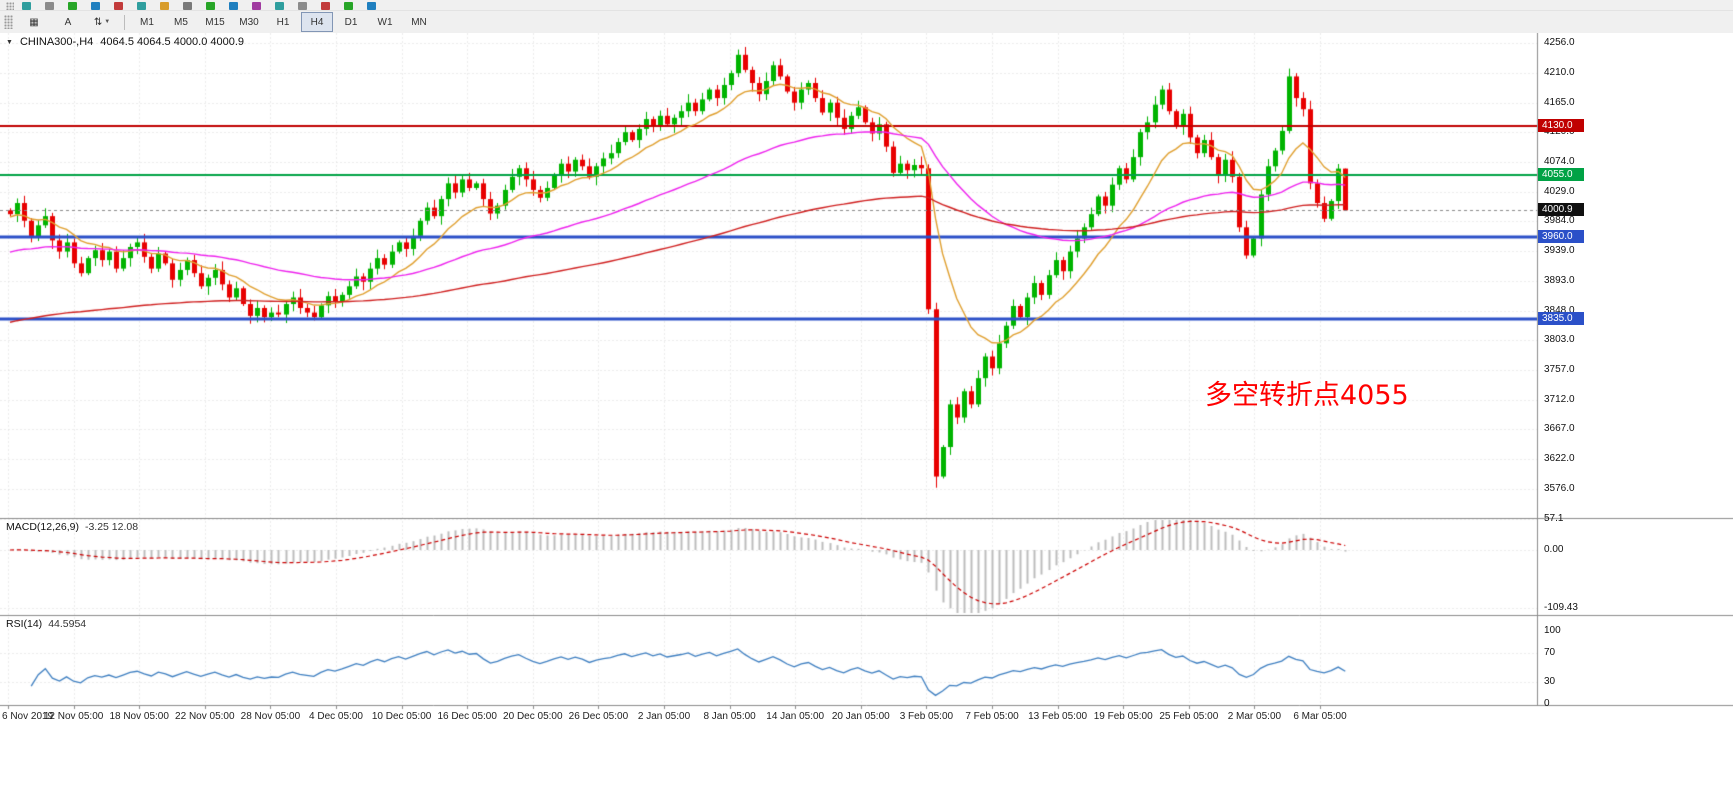 The width and height of the screenshot is (1733, 795). I want to click on date-axis-label: 20 Dec 05:00, so click(533, 716).